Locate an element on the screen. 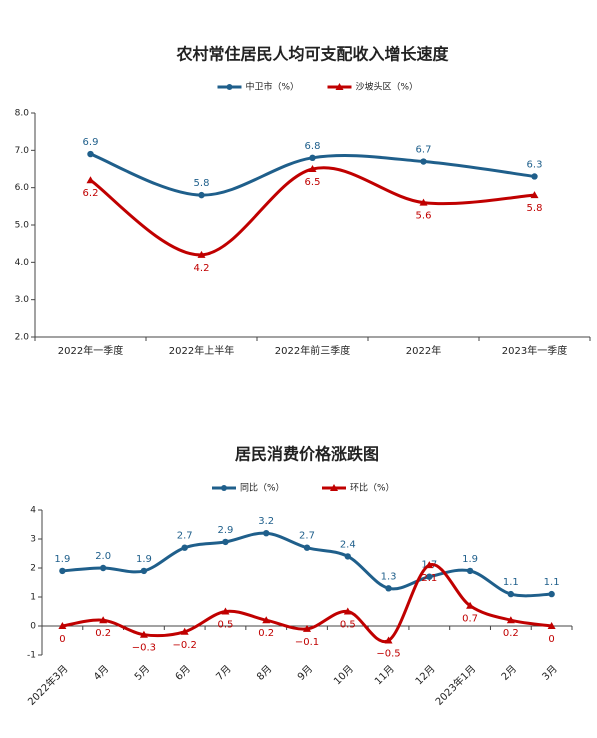 The height and width of the screenshot is (738, 597). y-tick-label: 2 is located at coordinates (33, 569).